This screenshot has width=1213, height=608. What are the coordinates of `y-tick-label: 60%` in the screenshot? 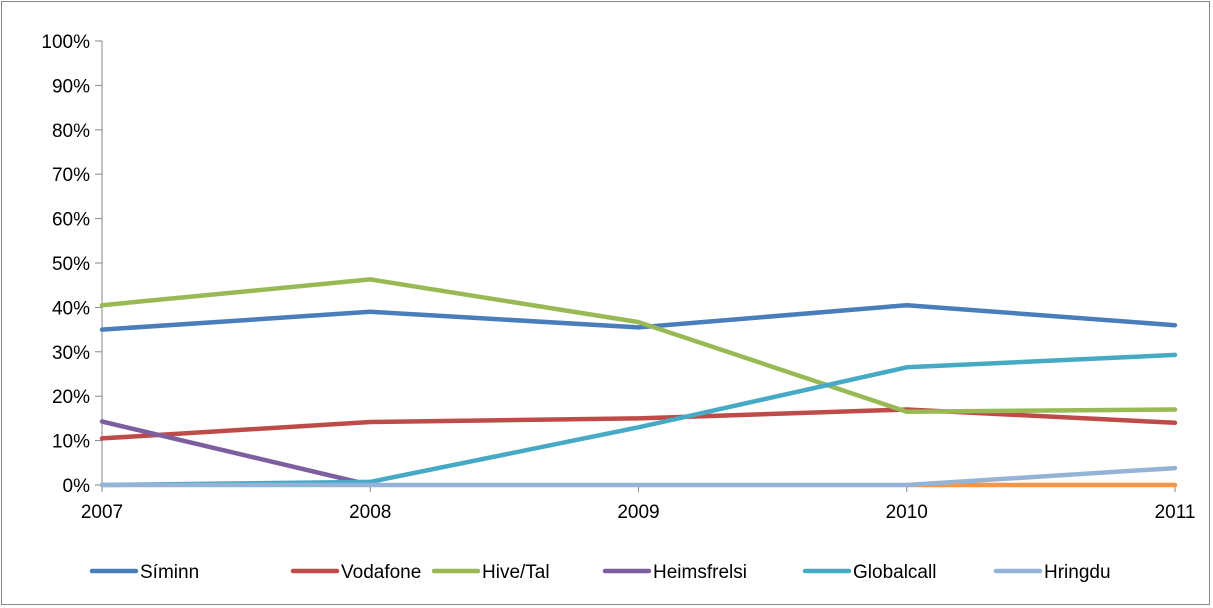 It's located at (71, 220).